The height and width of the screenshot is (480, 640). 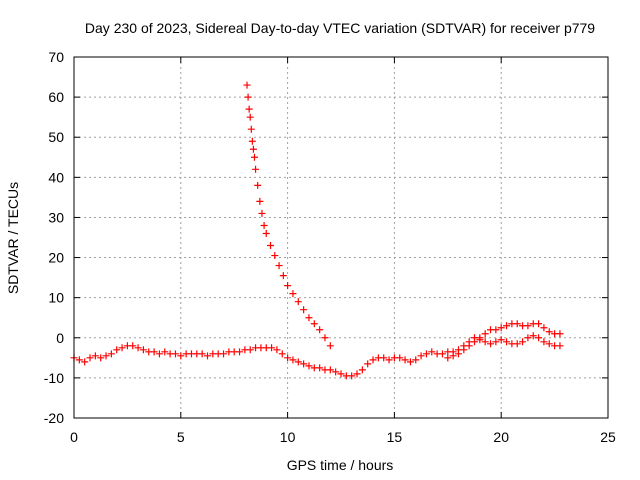 I want to click on y-tick-label: 30, so click(x=56, y=217).